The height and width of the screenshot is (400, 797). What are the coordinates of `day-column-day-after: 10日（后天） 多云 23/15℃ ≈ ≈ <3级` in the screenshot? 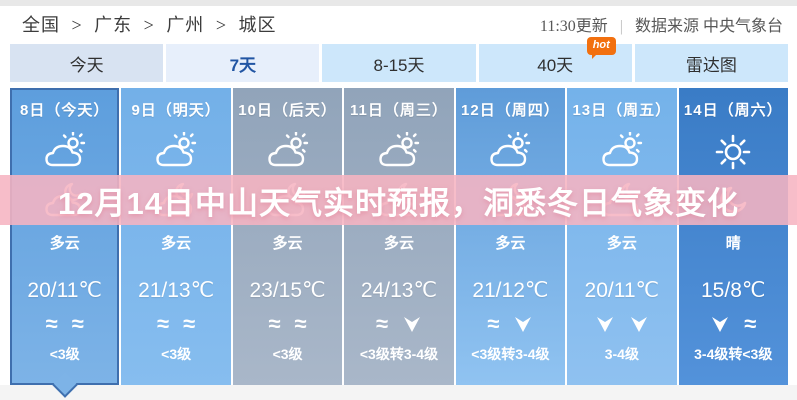 It's located at (287, 236).